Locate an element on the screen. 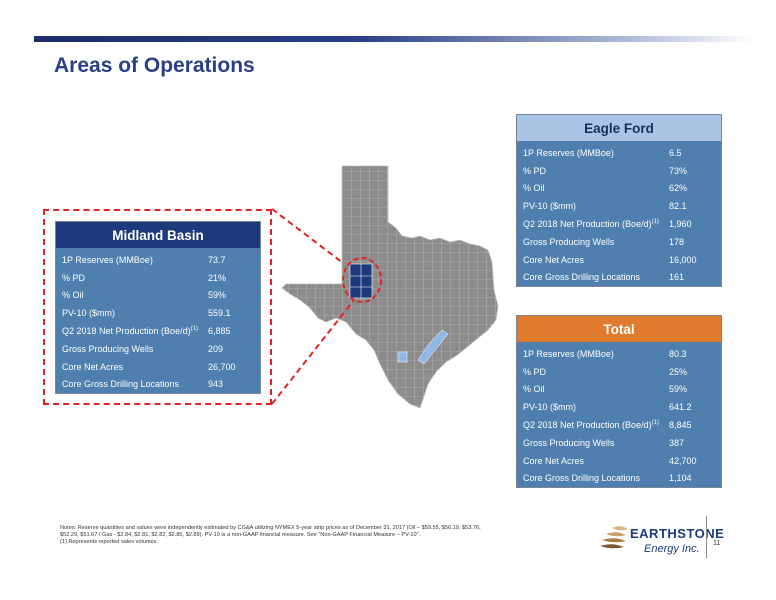 This screenshot has width=776, height=600. table-row: Gross Producing Wells 209 is located at coordinates (158, 349).